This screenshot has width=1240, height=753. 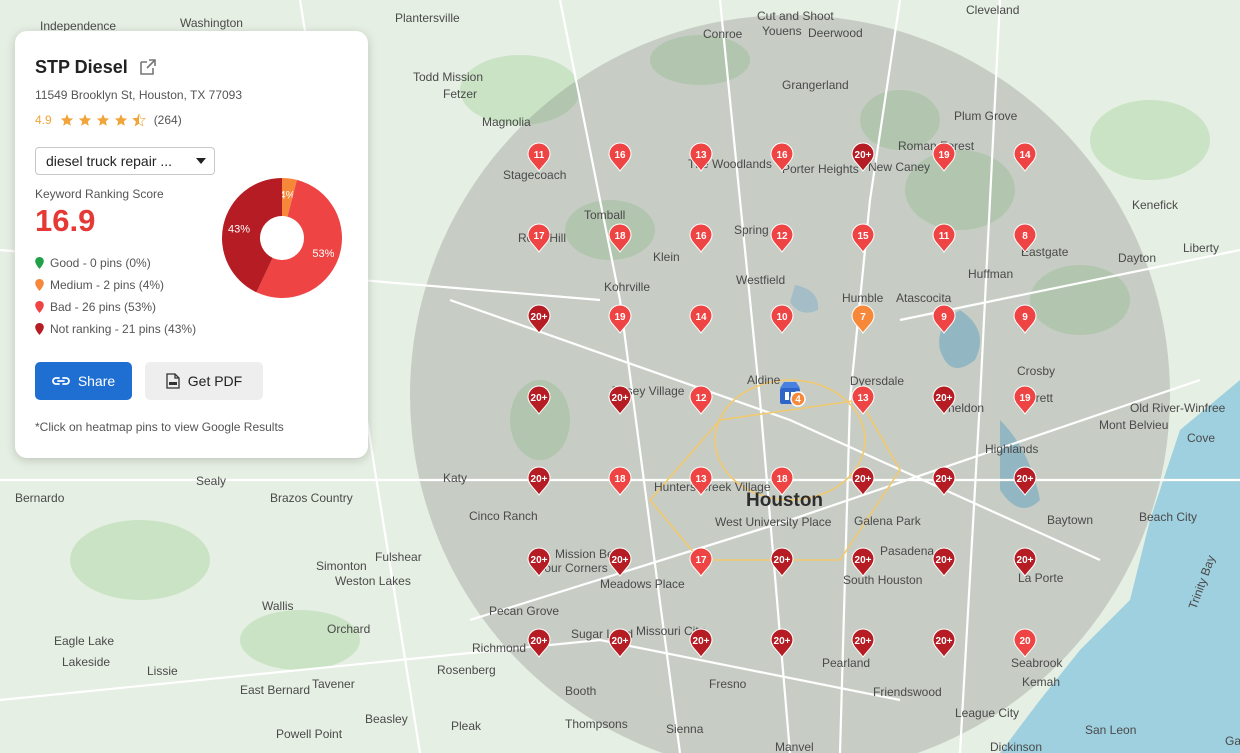 I want to click on external-link-icon, so click(x=148, y=67).